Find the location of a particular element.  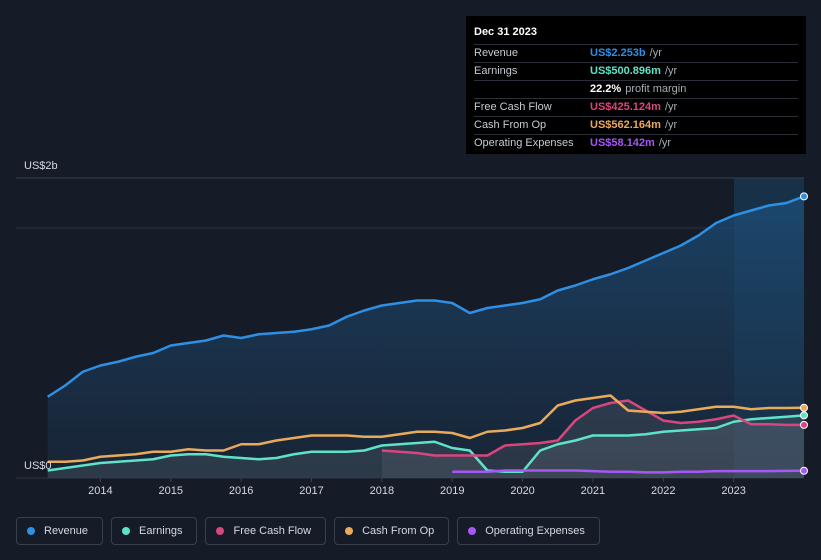

y-tick-label: US$2b is located at coordinates (41, 166).